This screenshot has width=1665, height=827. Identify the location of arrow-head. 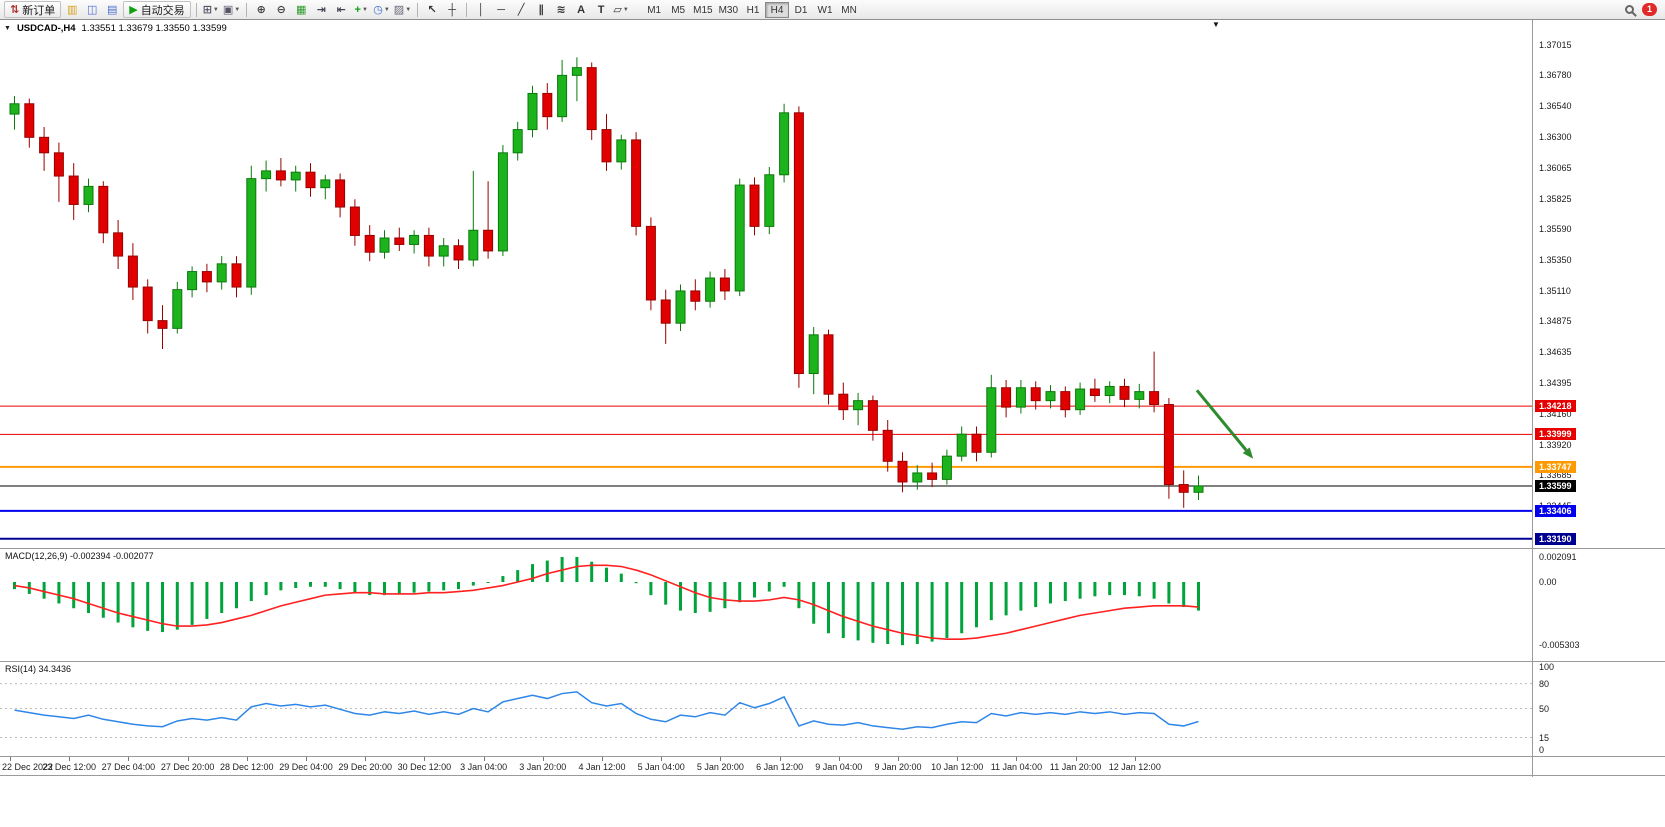
(1248, 453).